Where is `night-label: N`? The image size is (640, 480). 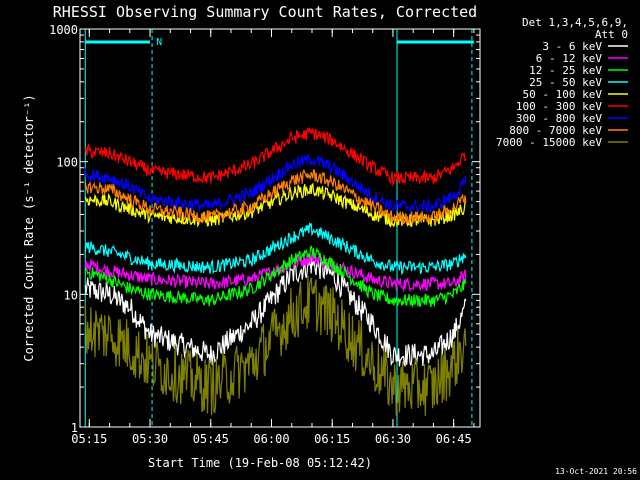
night-label: N is located at coordinates (159, 42).